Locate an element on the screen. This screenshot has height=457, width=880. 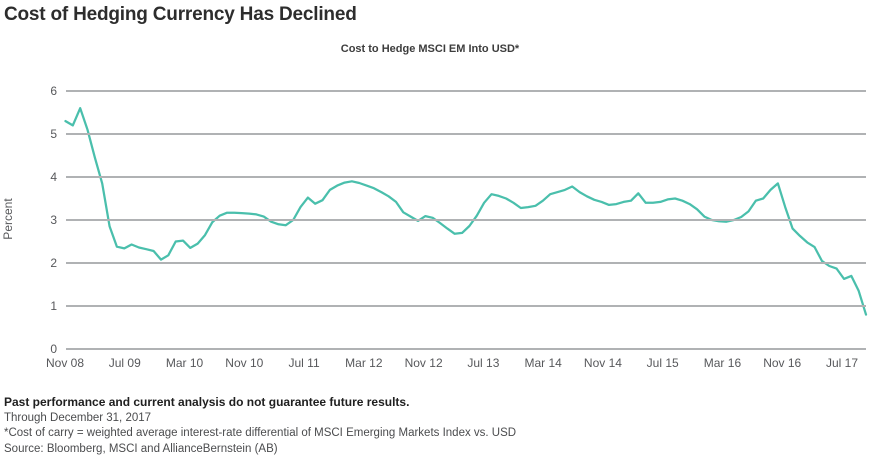
x-tick-label: Nov 10 is located at coordinates (244, 363).